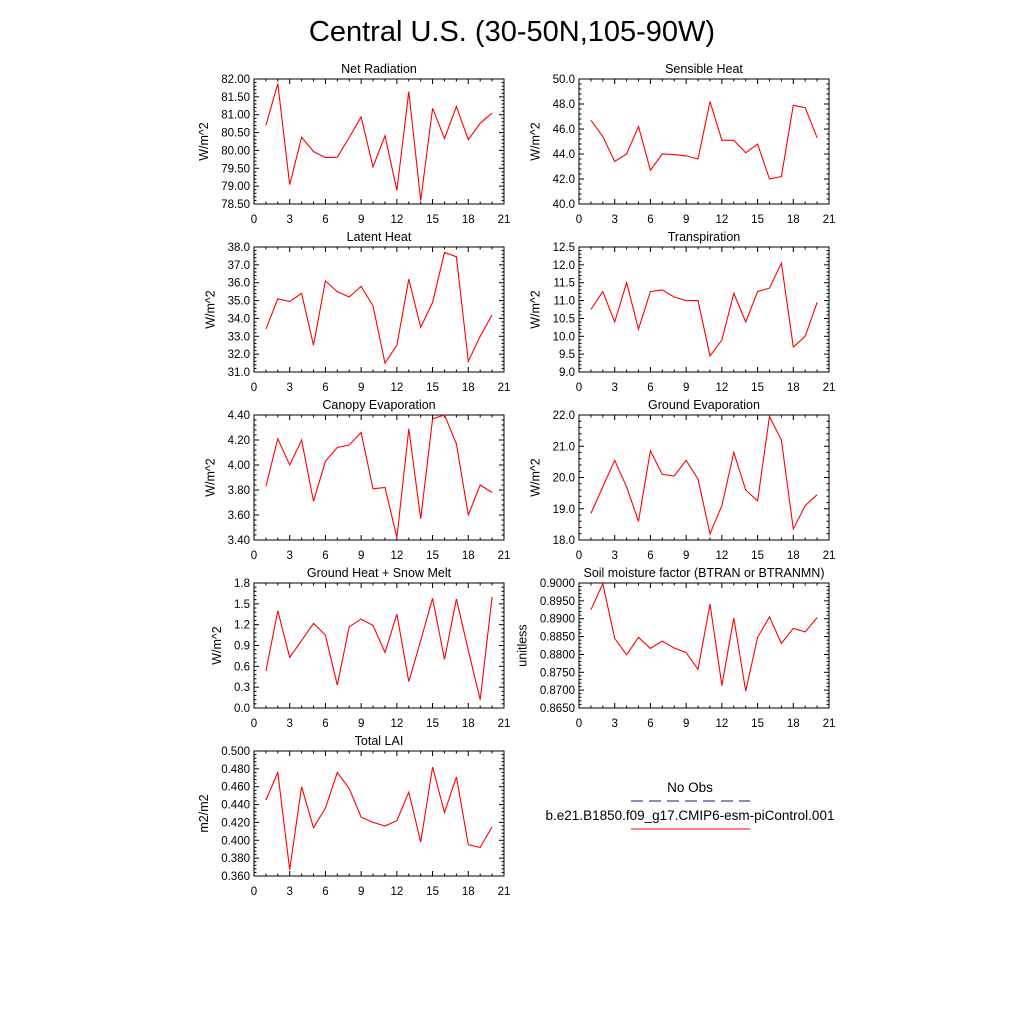 Image resolution: width=1024 pixels, height=1024 pixels. What do you see at coordinates (564, 80) in the screenshot?
I see `y-tick-label: 50.0` at bounding box center [564, 80].